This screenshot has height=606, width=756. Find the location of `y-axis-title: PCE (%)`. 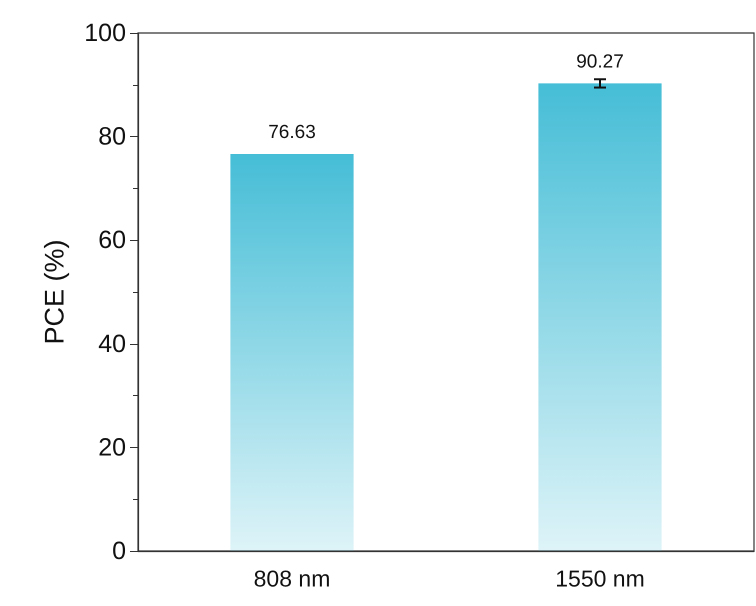

y-axis-title: PCE (%) is located at coordinates (55, 292).